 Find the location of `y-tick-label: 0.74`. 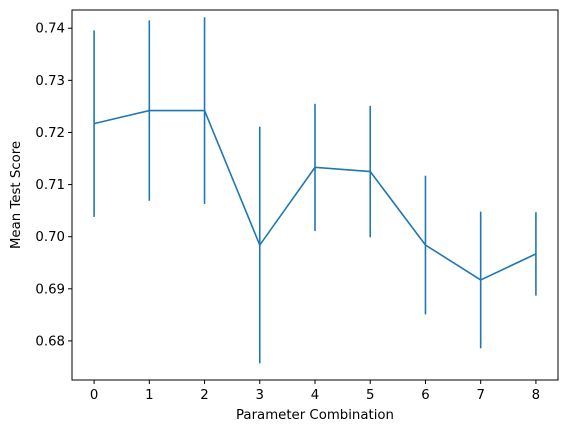

y-tick-label: 0.74 is located at coordinates (50, 29).